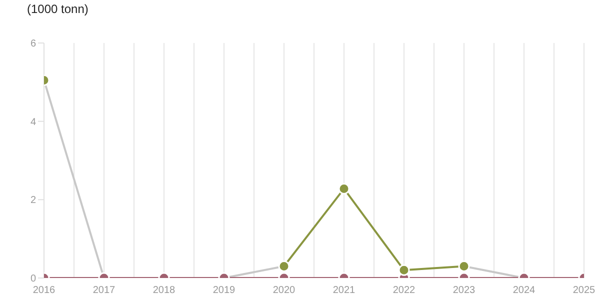 The width and height of the screenshot is (615, 305). What do you see at coordinates (33, 122) in the screenshot?
I see `y-tick-label: 4` at bounding box center [33, 122].